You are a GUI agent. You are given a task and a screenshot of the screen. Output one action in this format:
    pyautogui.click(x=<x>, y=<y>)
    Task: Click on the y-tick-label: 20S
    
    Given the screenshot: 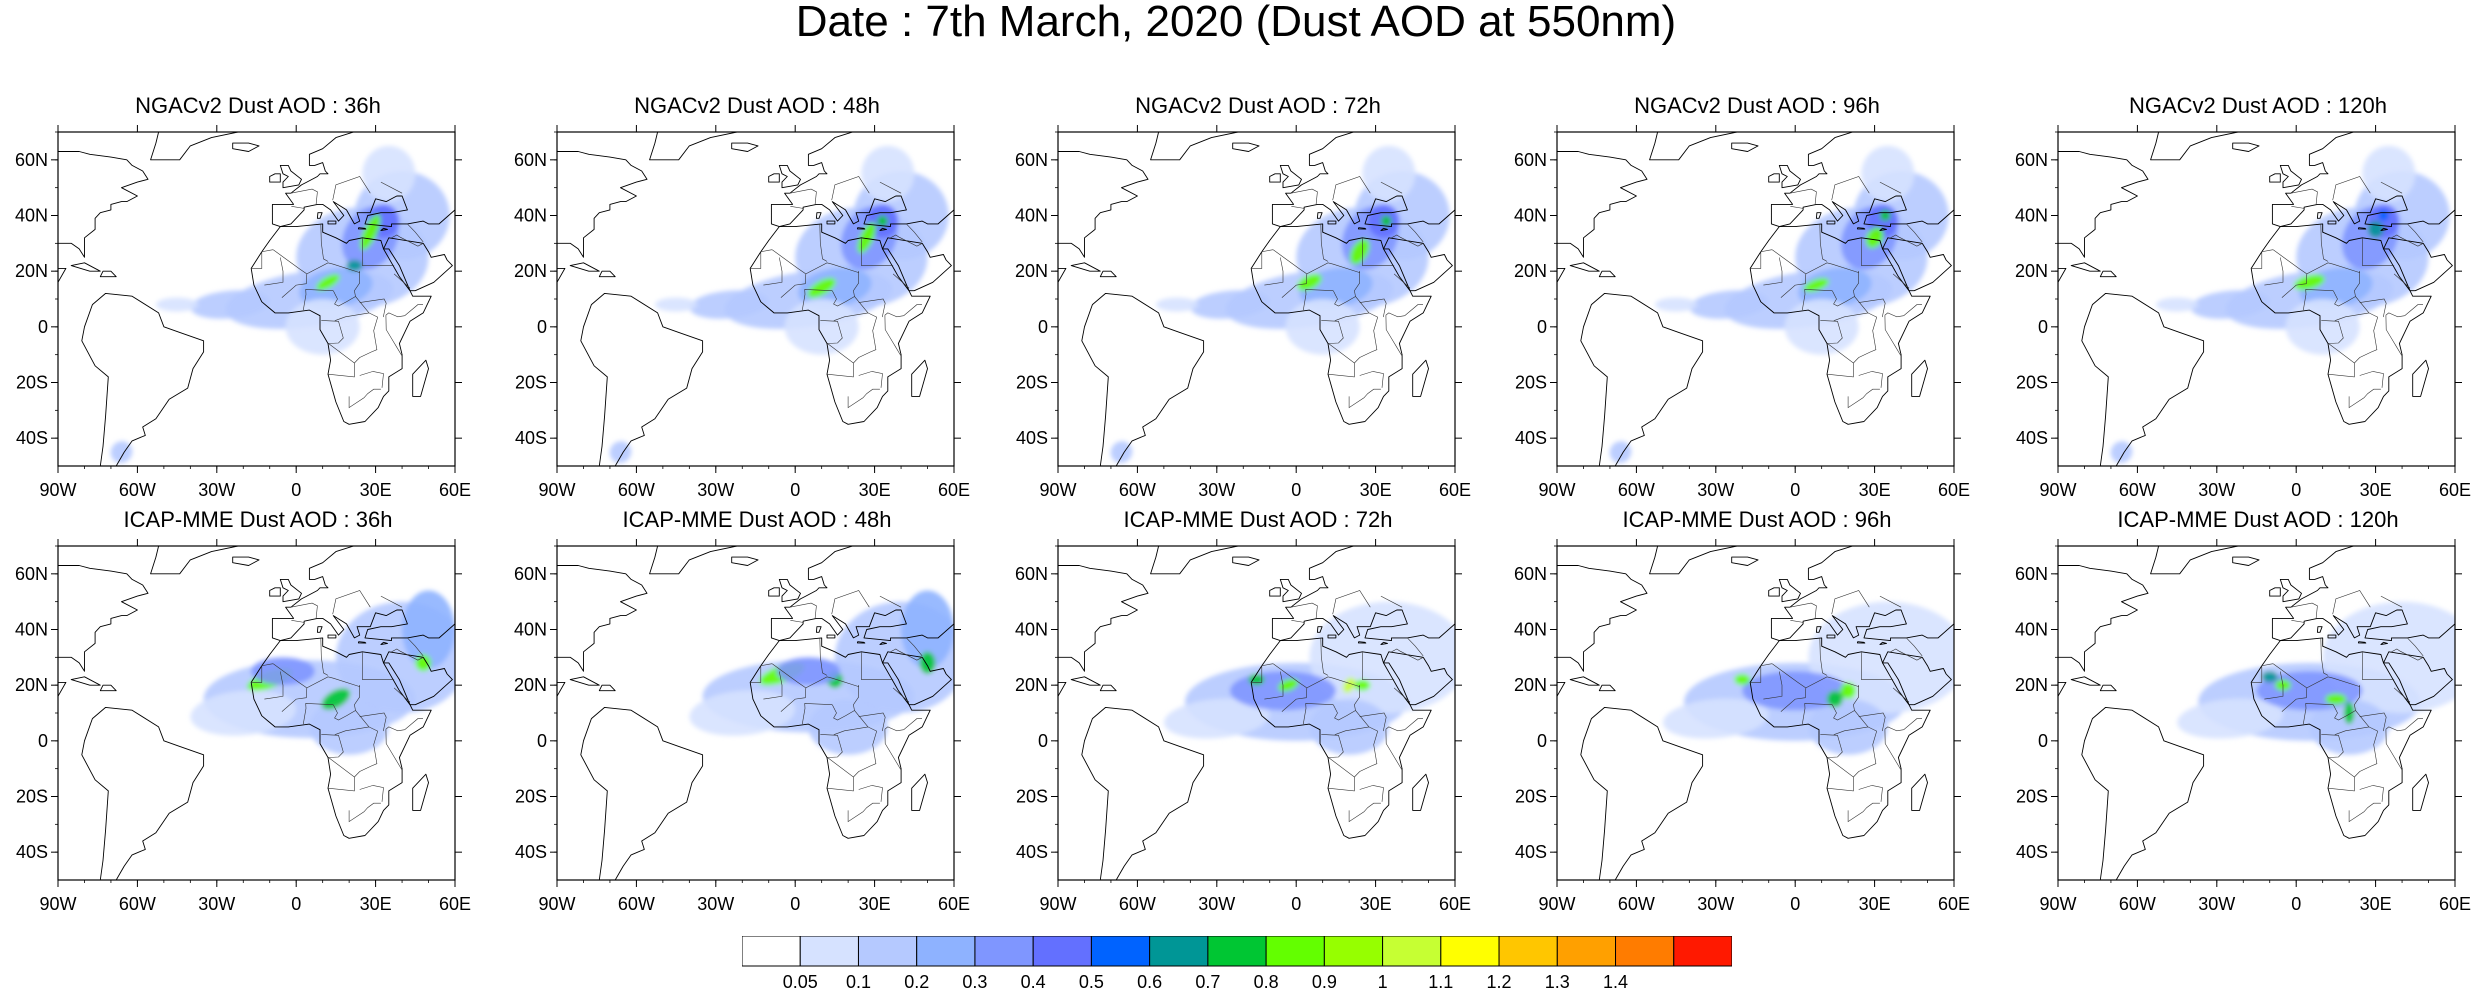 What is the action you would take?
    pyautogui.click(x=32, y=797)
    